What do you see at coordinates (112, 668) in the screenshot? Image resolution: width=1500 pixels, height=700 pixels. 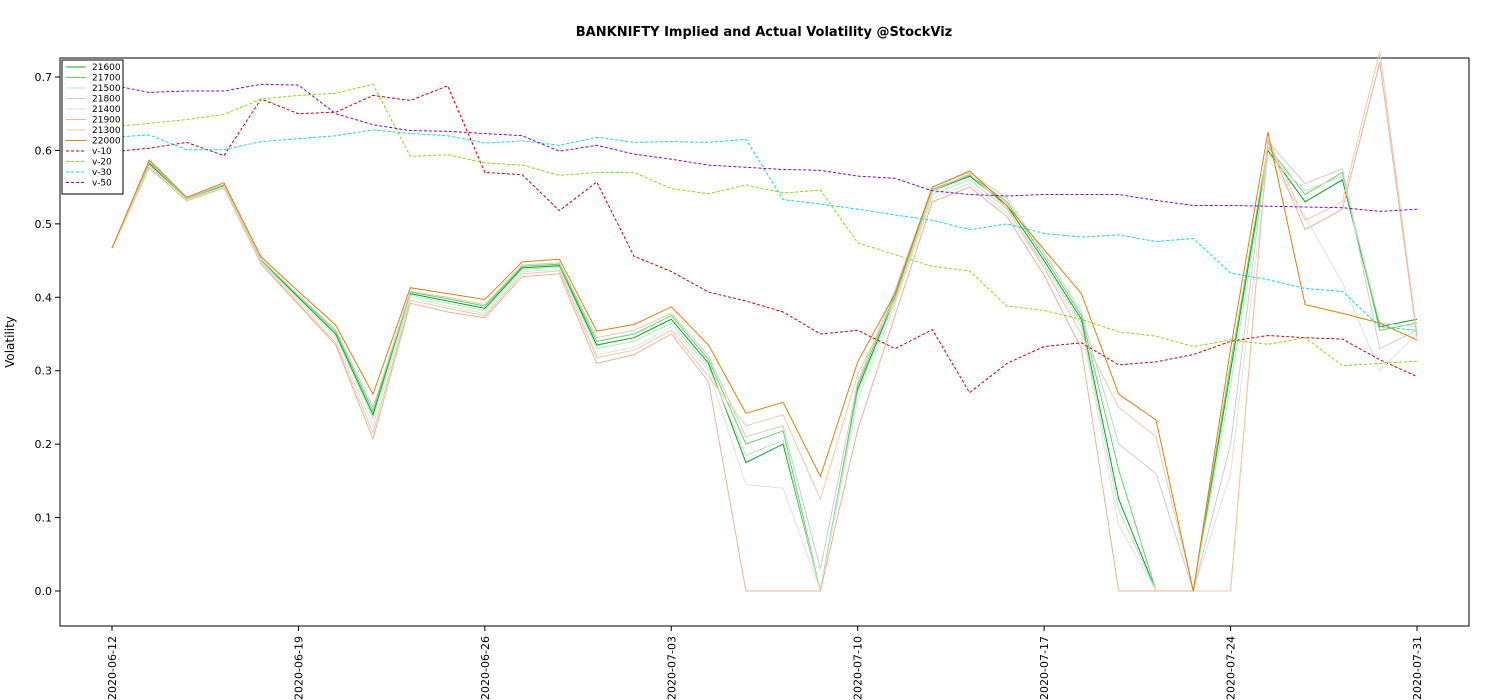 I see `x-tick-label: 2020-06-12` at bounding box center [112, 668].